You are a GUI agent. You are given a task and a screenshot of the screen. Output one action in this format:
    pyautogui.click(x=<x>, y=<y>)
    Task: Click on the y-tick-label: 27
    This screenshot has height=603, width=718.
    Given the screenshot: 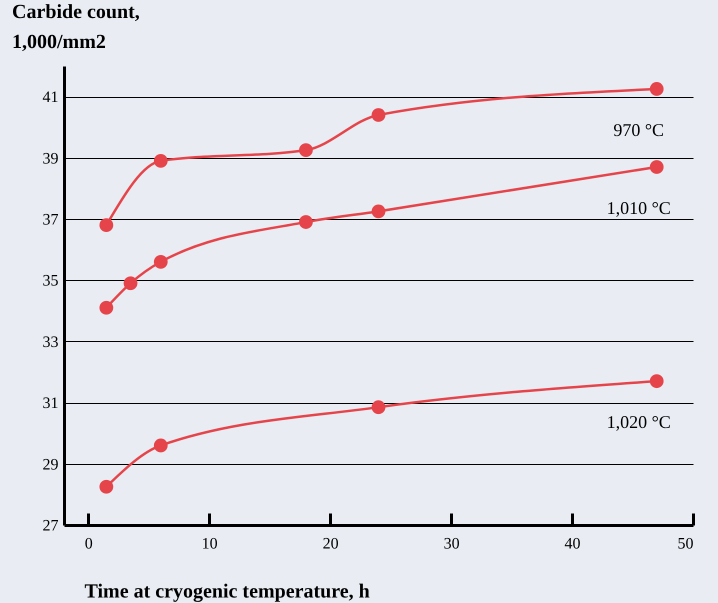 What is the action you would take?
    pyautogui.click(x=50, y=526)
    